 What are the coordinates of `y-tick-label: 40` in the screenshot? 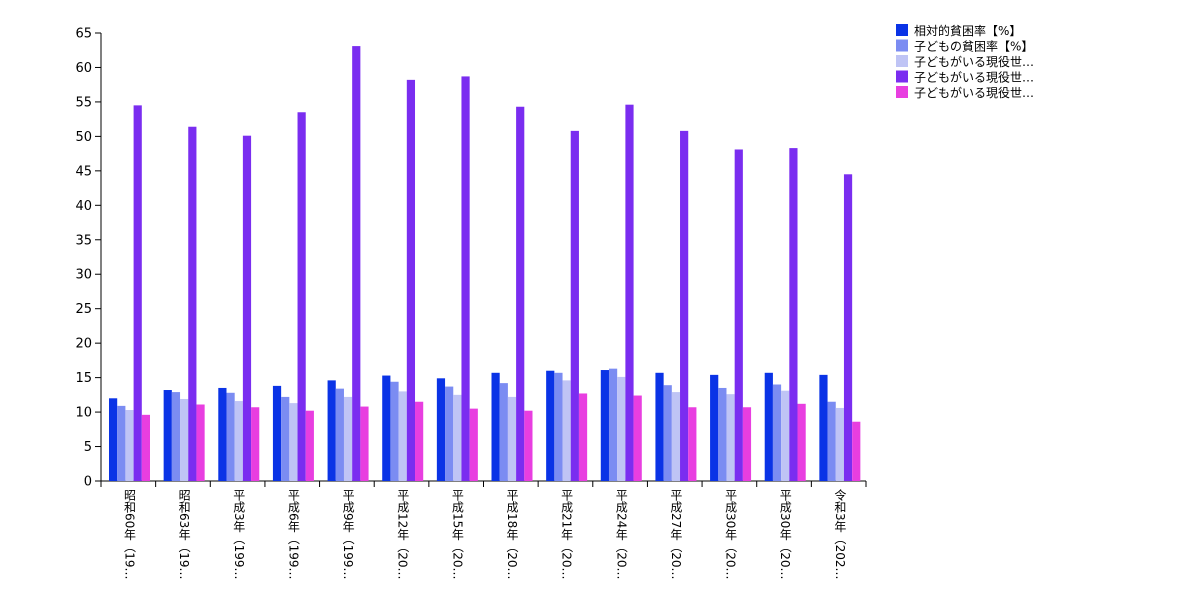 It's located at (83, 206).